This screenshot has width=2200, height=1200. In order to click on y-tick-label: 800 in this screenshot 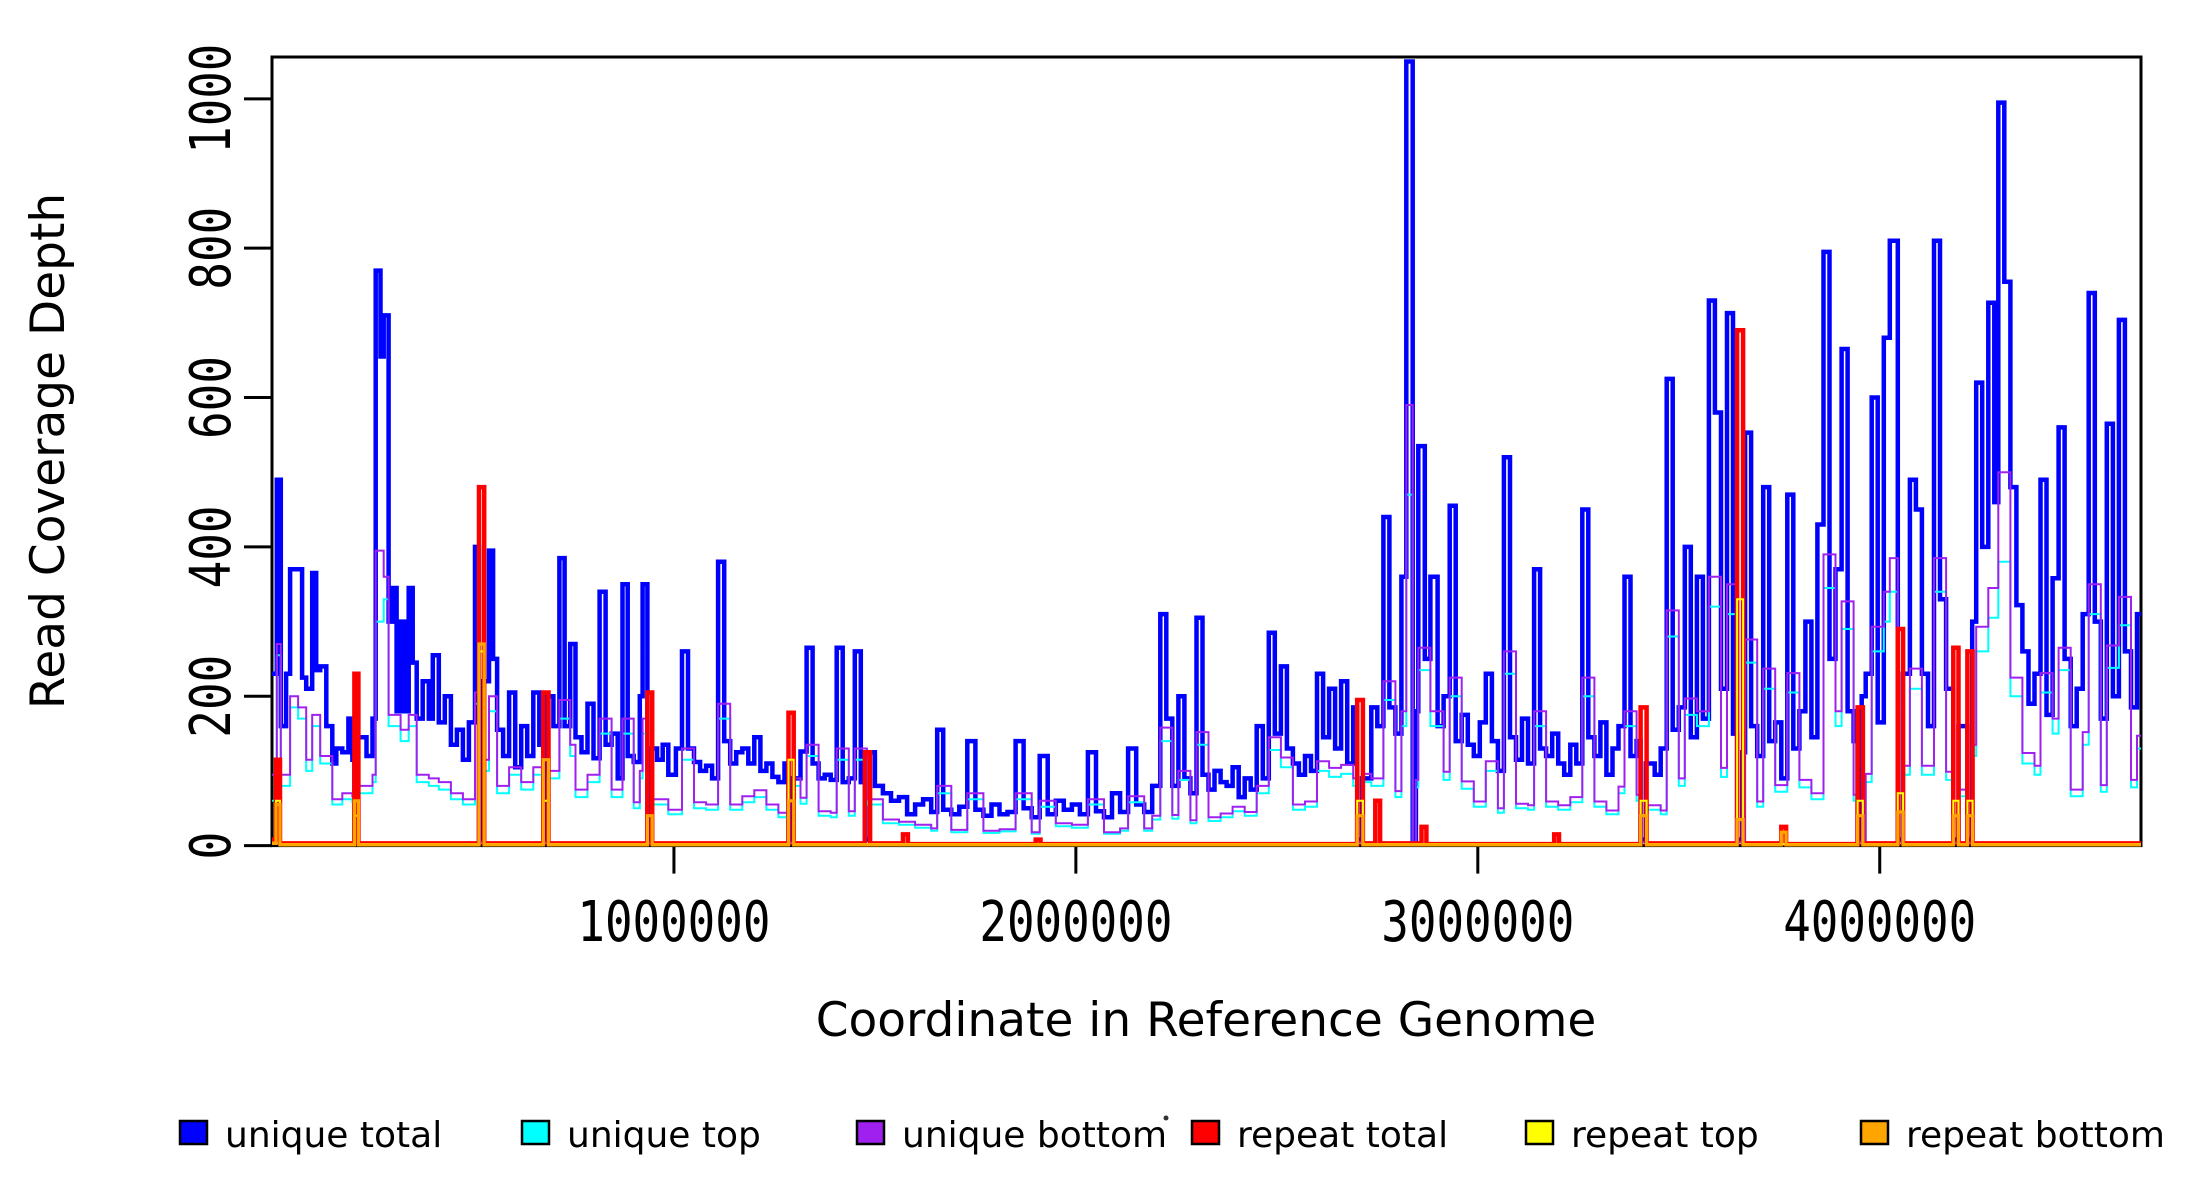, I will do `click(211, 248)`.